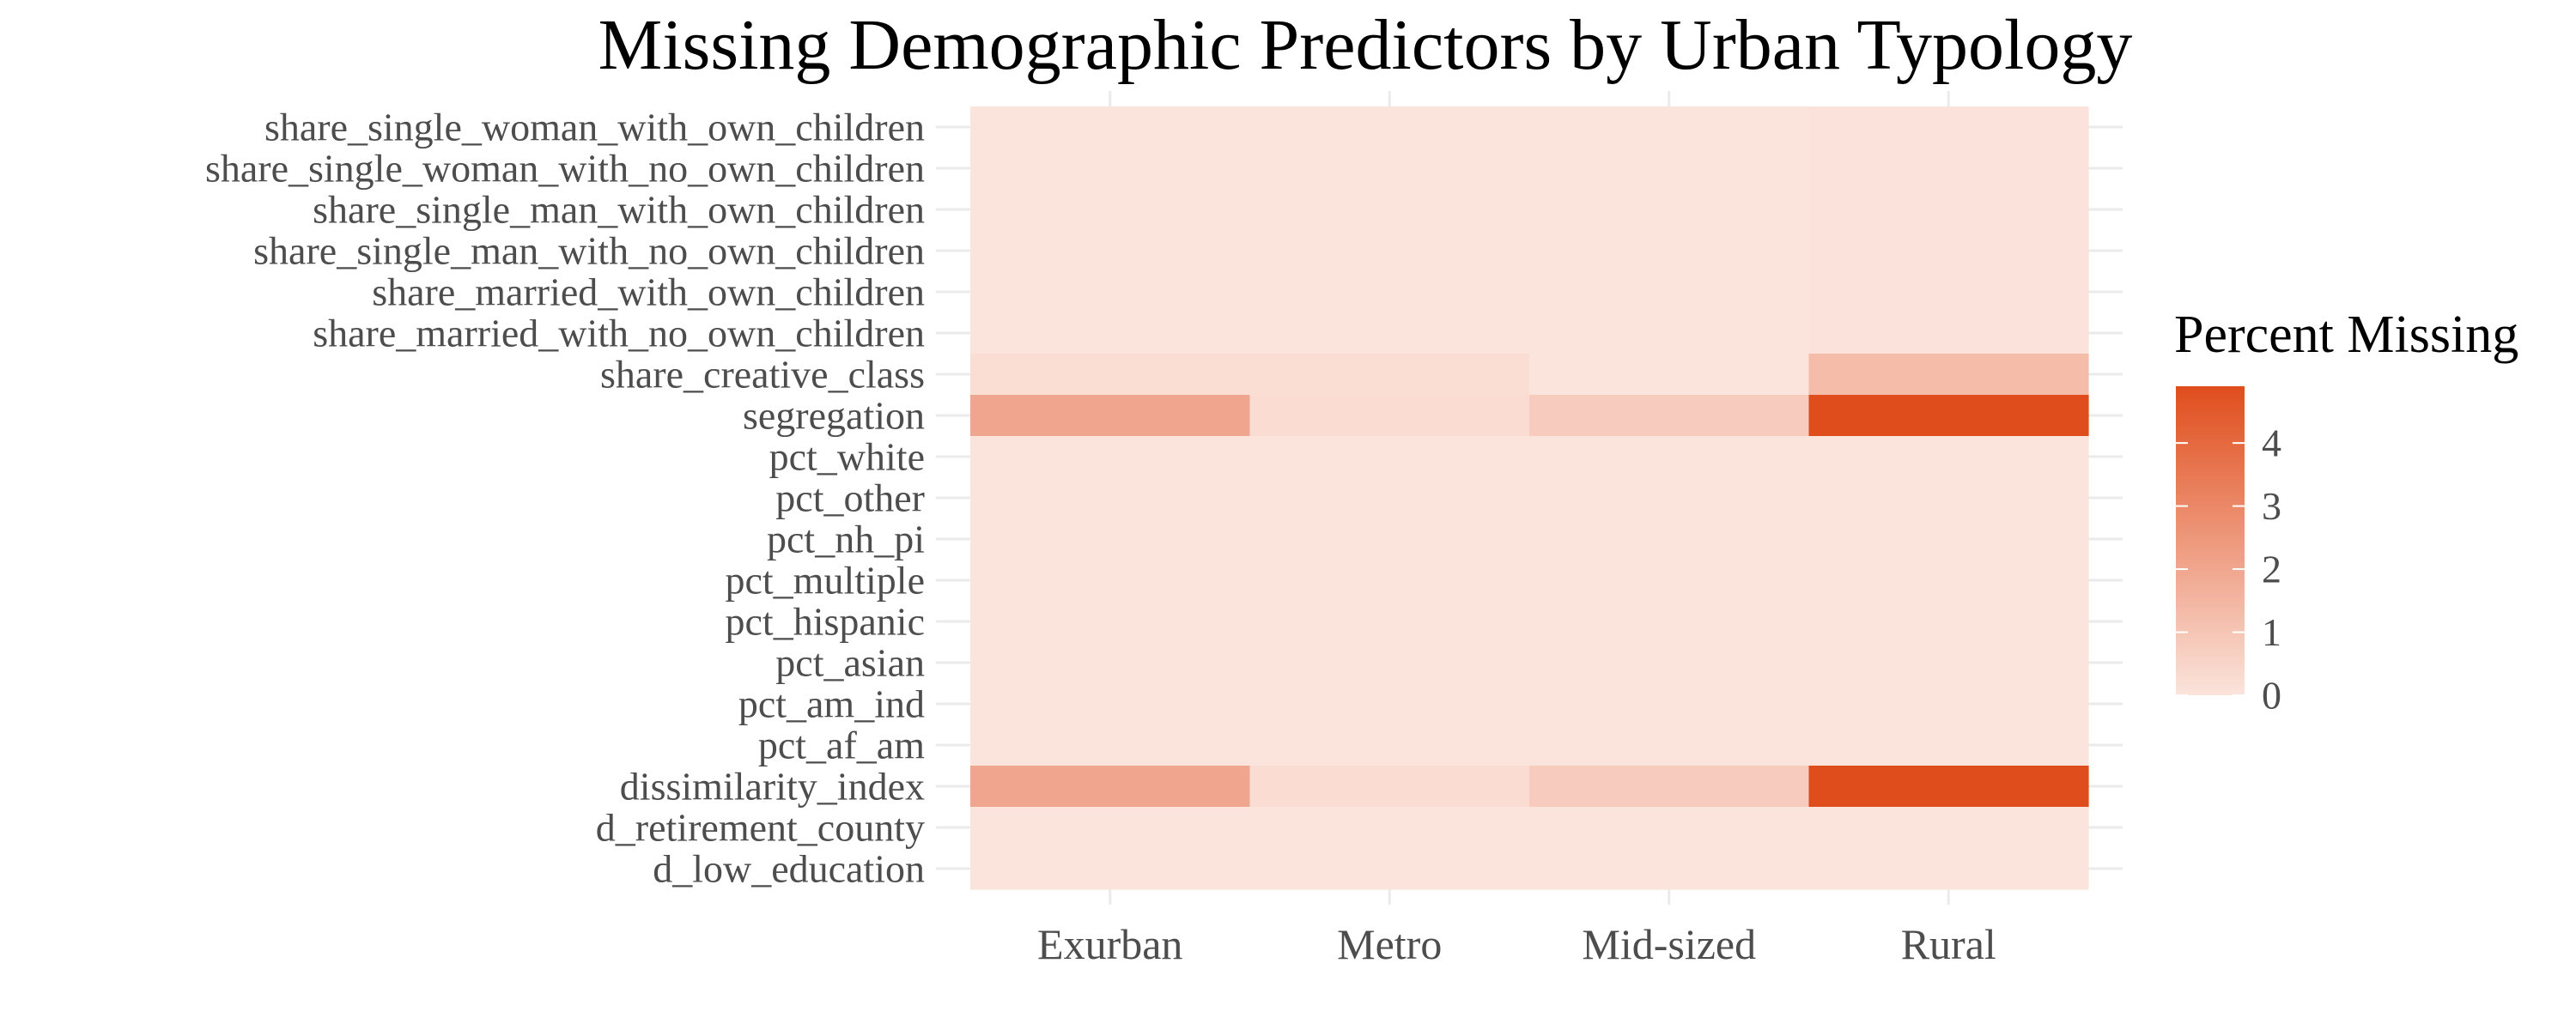  I want to click on legend-tick-label: 2, so click(2272, 569).